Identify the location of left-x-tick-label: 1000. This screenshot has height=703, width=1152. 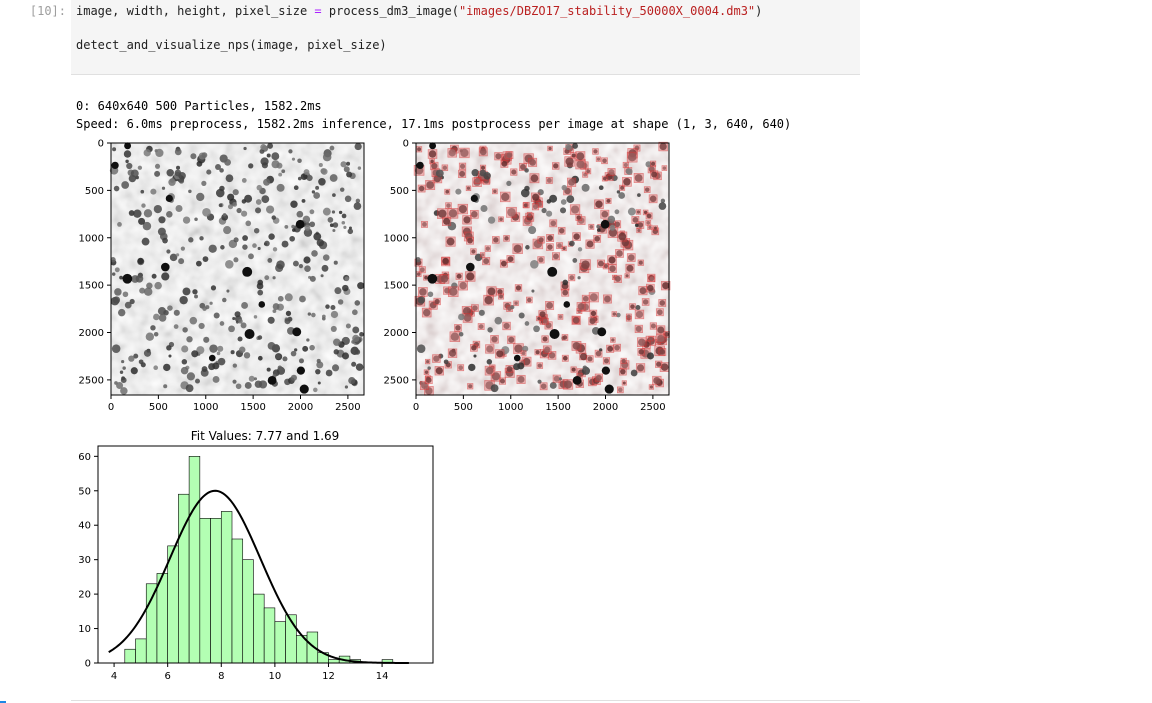
(205, 407).